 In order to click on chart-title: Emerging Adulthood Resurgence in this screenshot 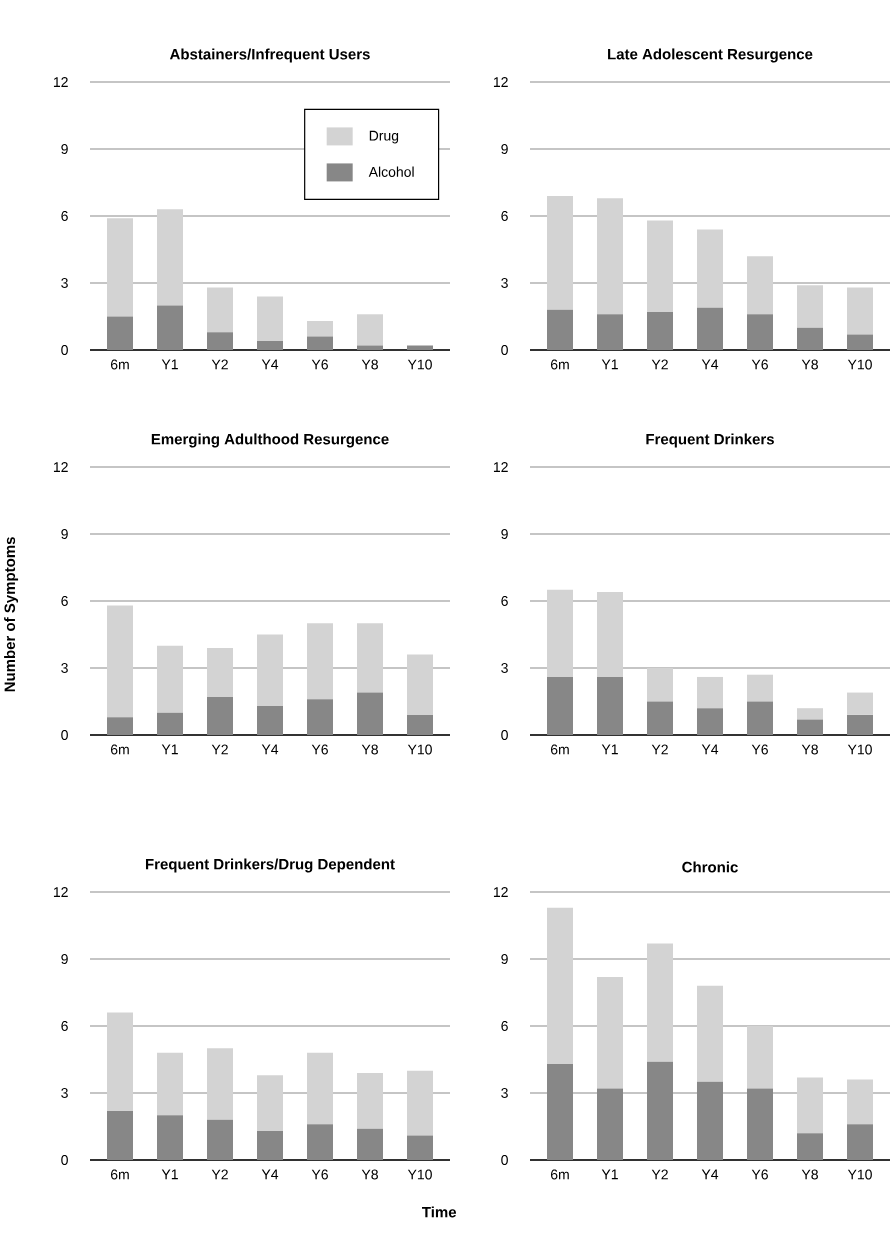, I will do `click(270, 440)`.